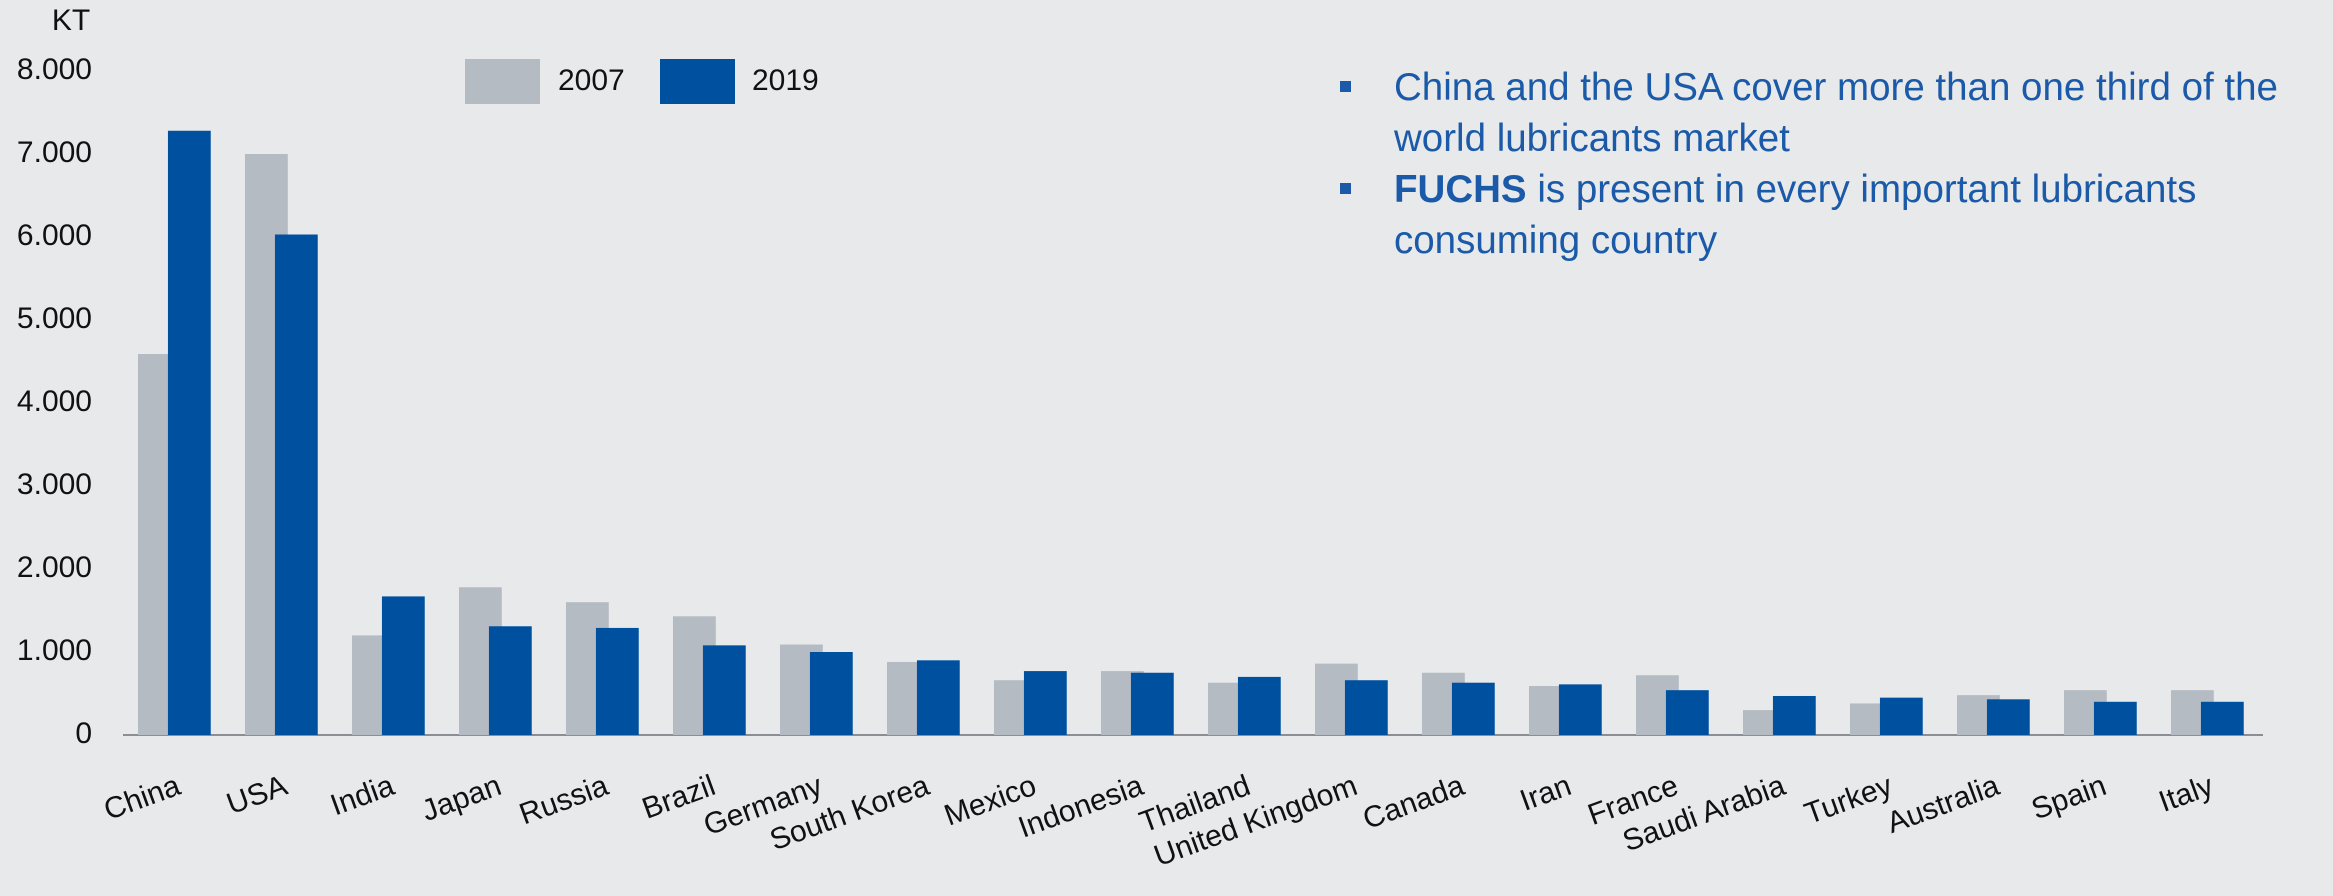  What do you see at coordinates (785, 80) in the screenshot?
I see `legend-label: 2019` at bounding box center [785, 80].